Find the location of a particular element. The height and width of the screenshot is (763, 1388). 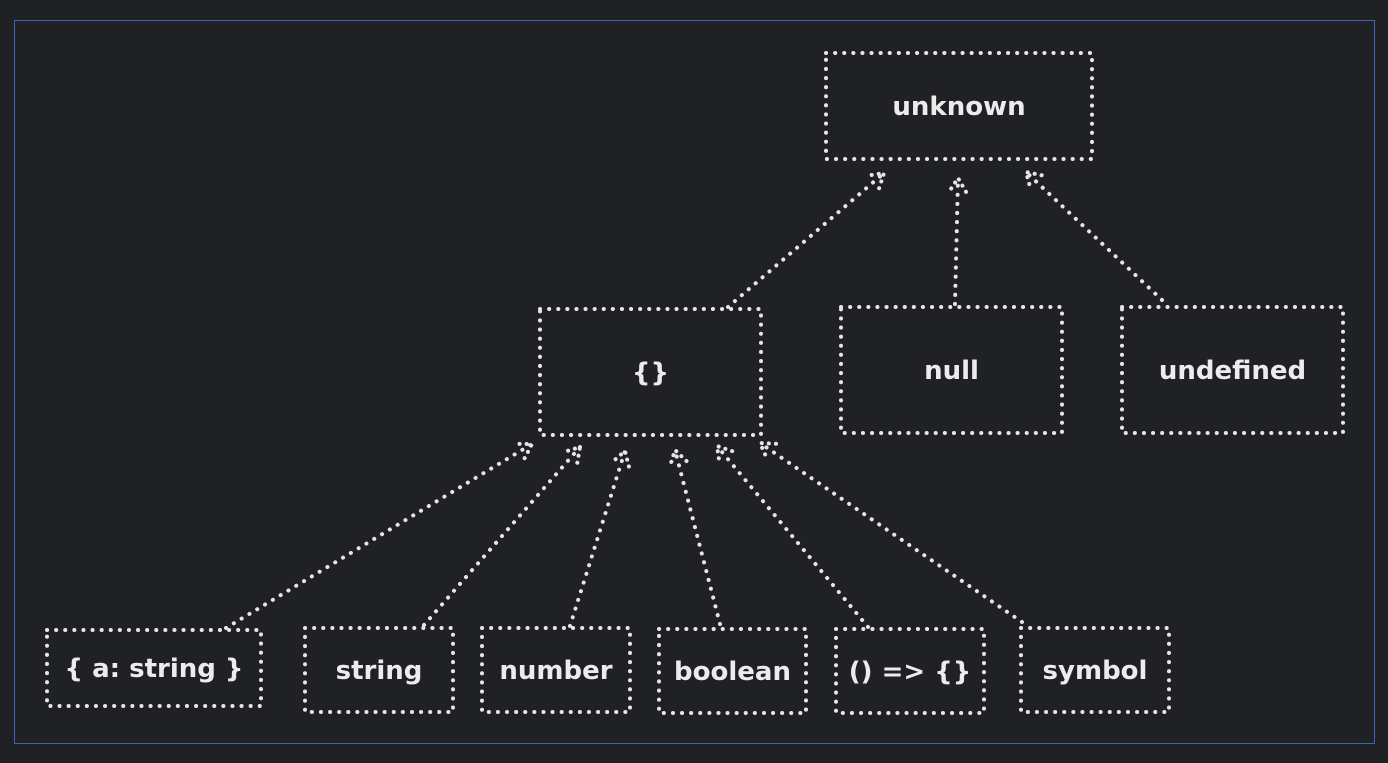

node-obj-literal: { a: string } is located at coordinates (154, 668).